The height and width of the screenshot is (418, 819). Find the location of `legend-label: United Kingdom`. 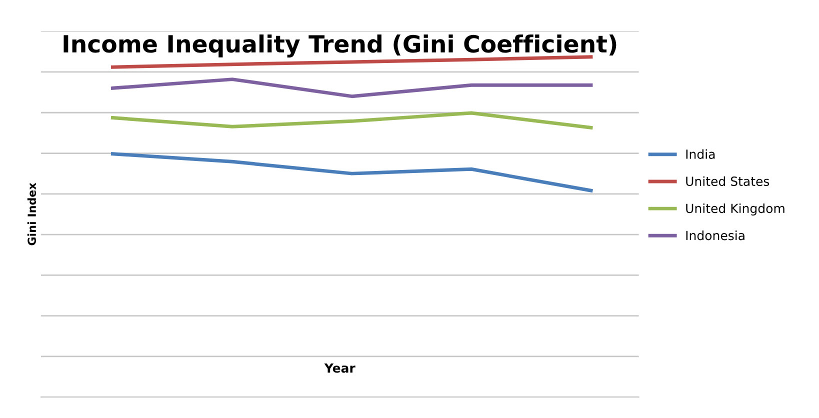

legend-label: United Kingdom is located at coordinates (735, 209).